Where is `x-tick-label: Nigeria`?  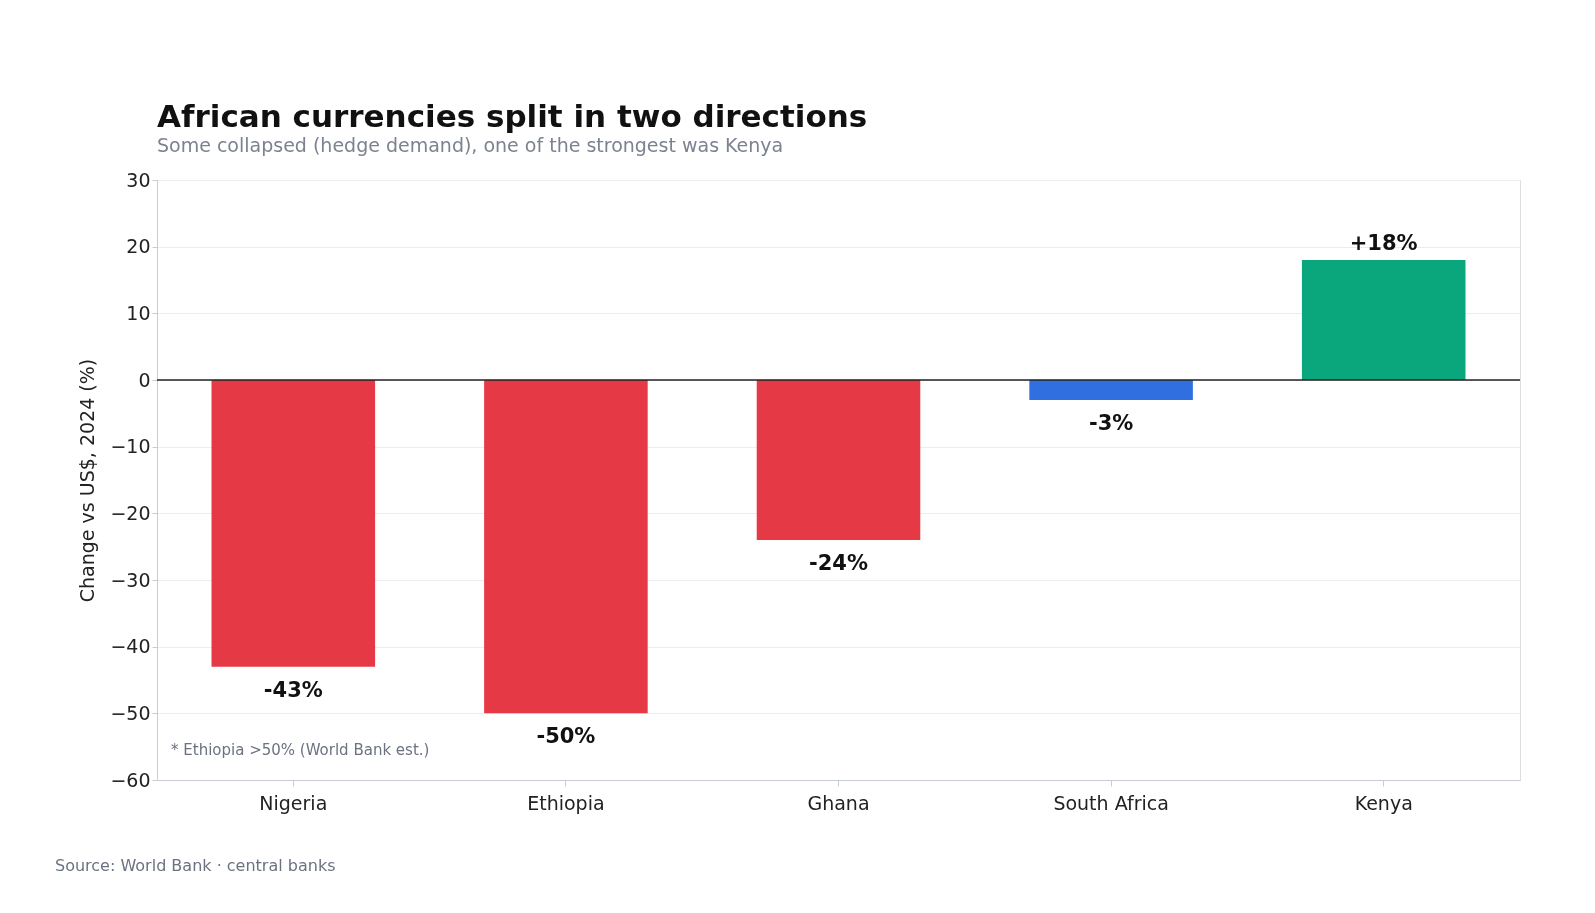 x-tick-label: Nigeria is located at coordinates (293, 802).